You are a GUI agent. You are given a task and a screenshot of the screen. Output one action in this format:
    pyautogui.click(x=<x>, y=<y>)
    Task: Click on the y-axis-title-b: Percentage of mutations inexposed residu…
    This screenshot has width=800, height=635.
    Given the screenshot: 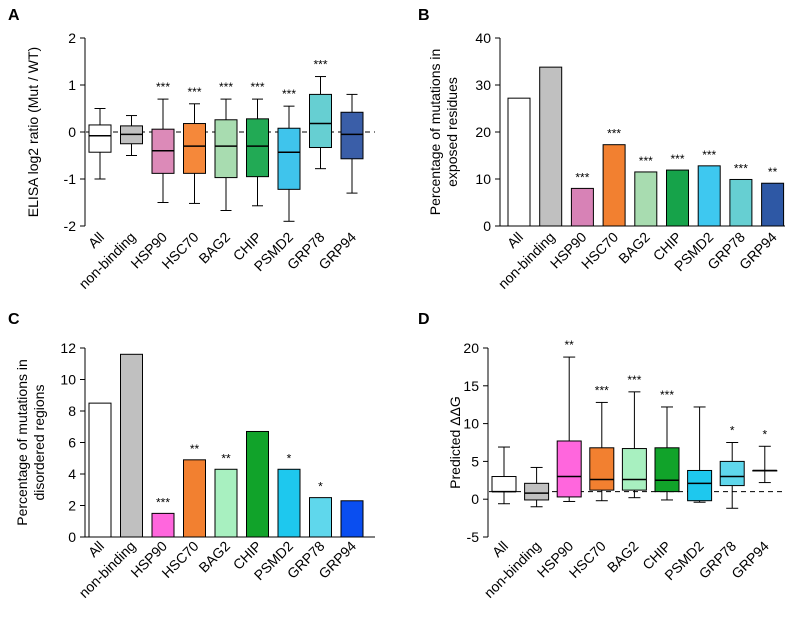 What is the action you would take?
    pyautogui.click(x=443, y=132)
    